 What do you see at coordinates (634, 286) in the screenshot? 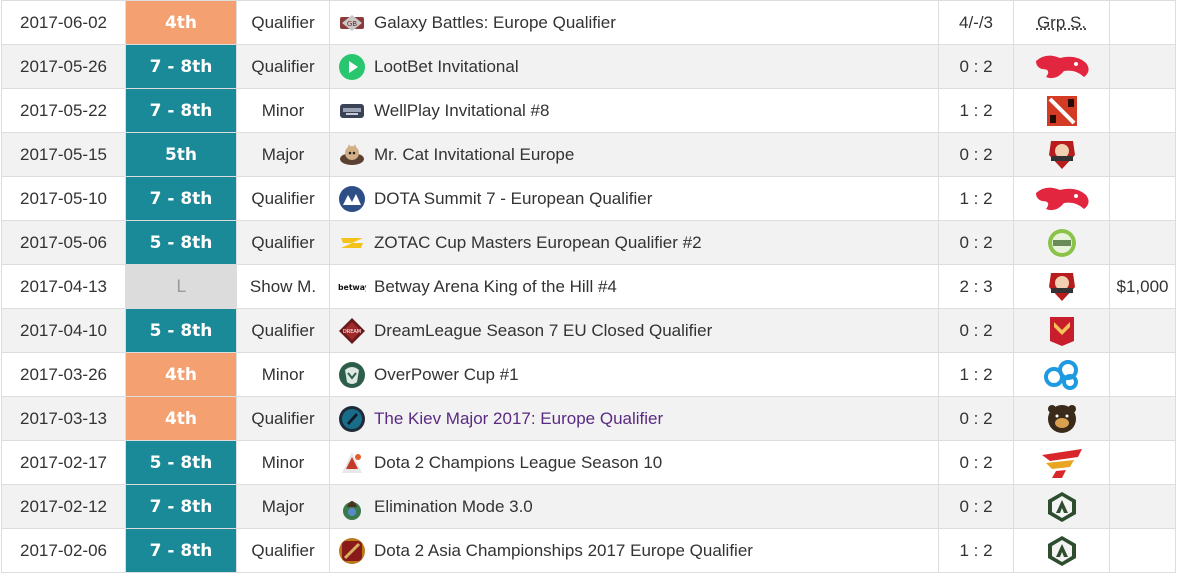
I see `tournament-cell: betway Betway Arena King of the Hill #4` at bounding box center [634, 286].